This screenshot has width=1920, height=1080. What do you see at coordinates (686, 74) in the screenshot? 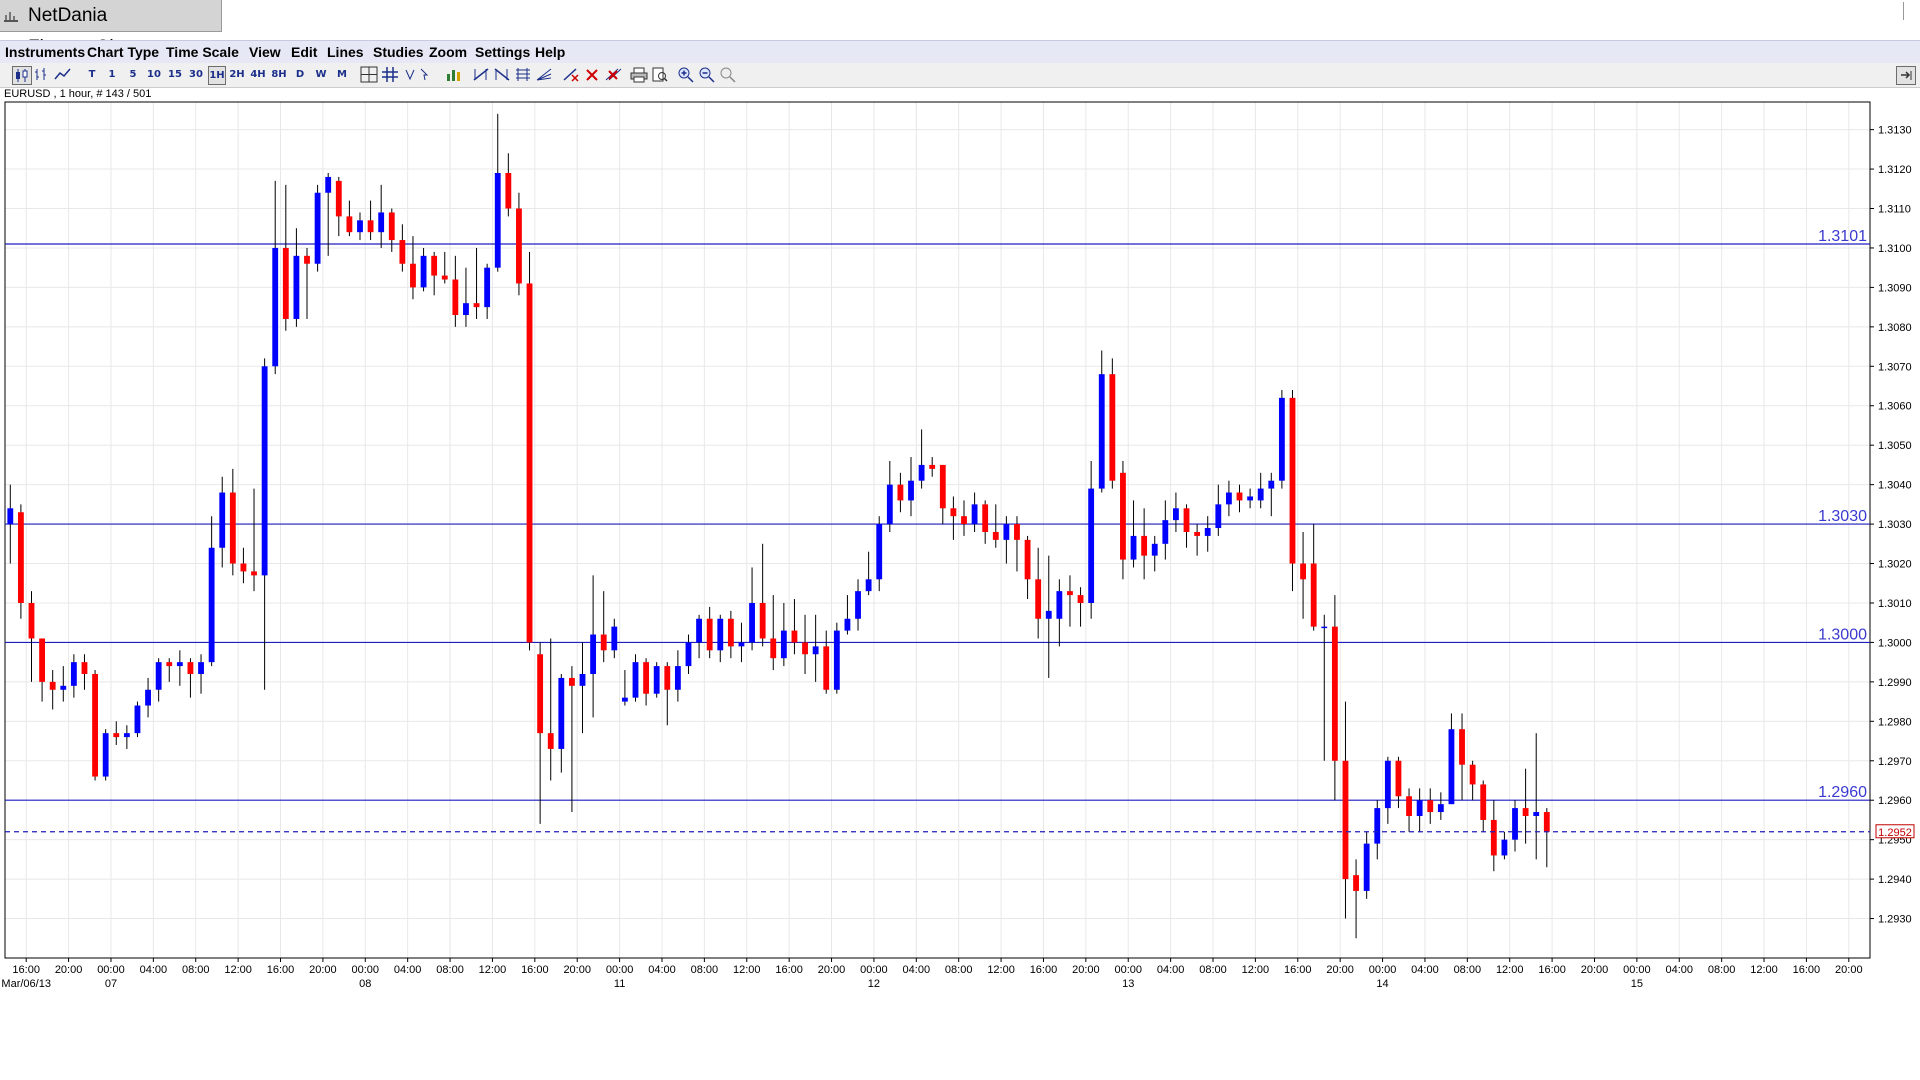
I see `zoom-in-icon` at bounding box center [686, 74].